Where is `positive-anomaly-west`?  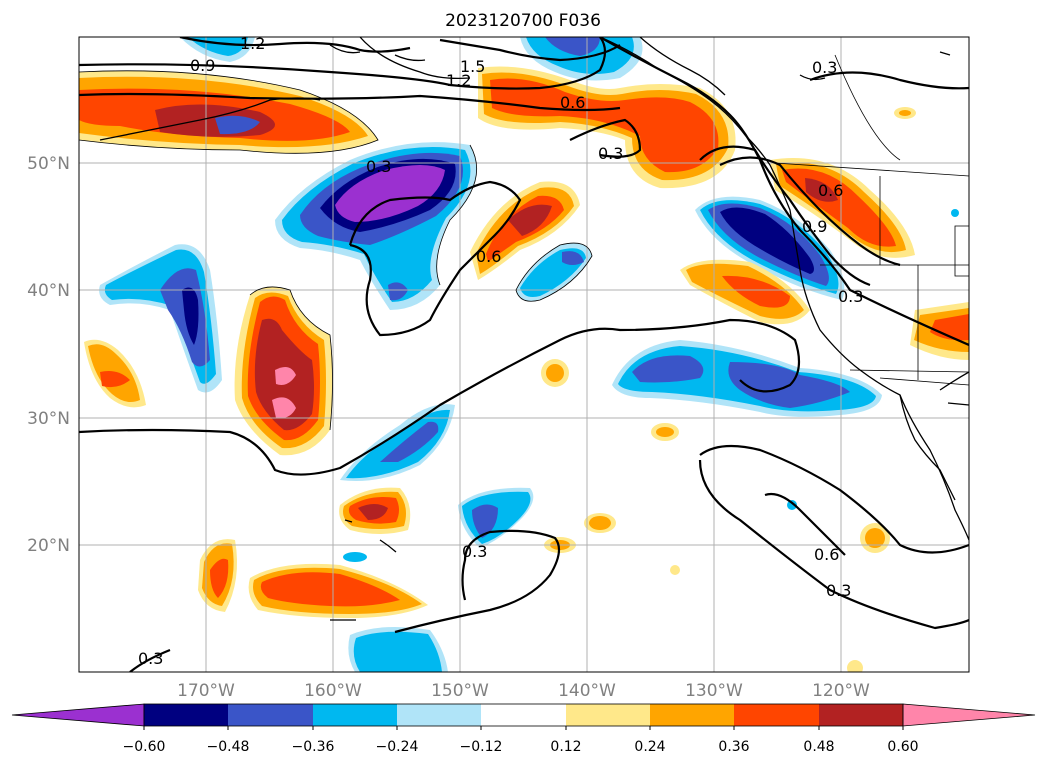 positive-anomaly-west is located at coordinates (283, 371).